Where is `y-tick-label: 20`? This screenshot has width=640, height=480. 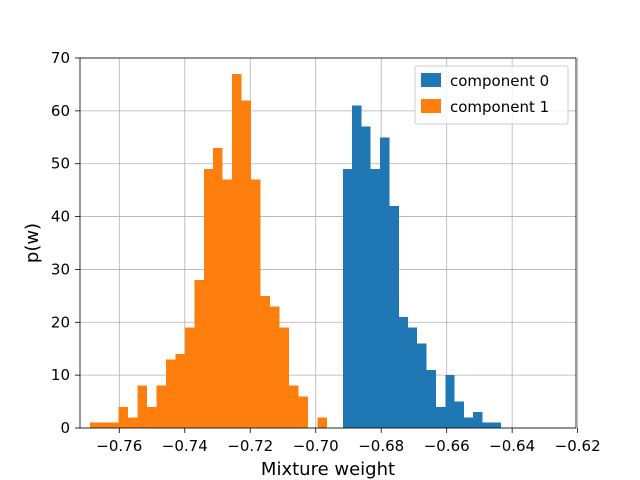
y-tick-label: 20 is located at coordinates (60, 322).